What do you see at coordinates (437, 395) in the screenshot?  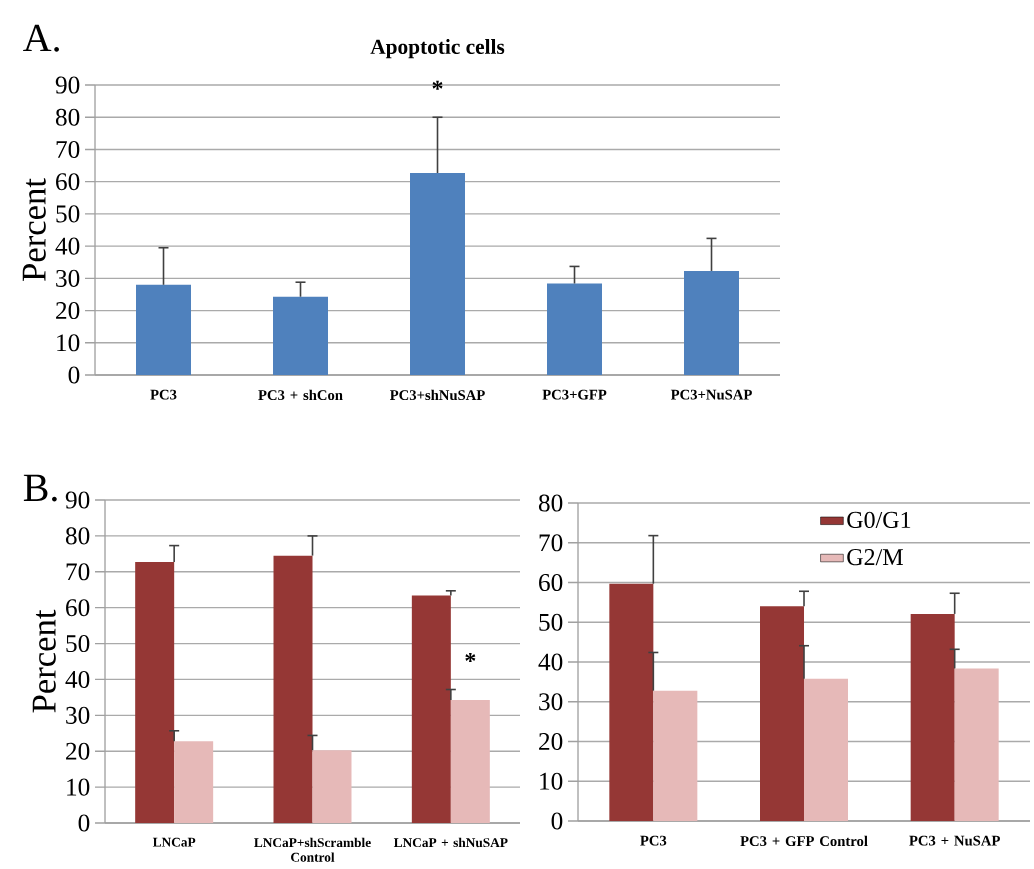 I see `x-tick-label: PC3+shNuSAP` at bounding box center [437, 395].